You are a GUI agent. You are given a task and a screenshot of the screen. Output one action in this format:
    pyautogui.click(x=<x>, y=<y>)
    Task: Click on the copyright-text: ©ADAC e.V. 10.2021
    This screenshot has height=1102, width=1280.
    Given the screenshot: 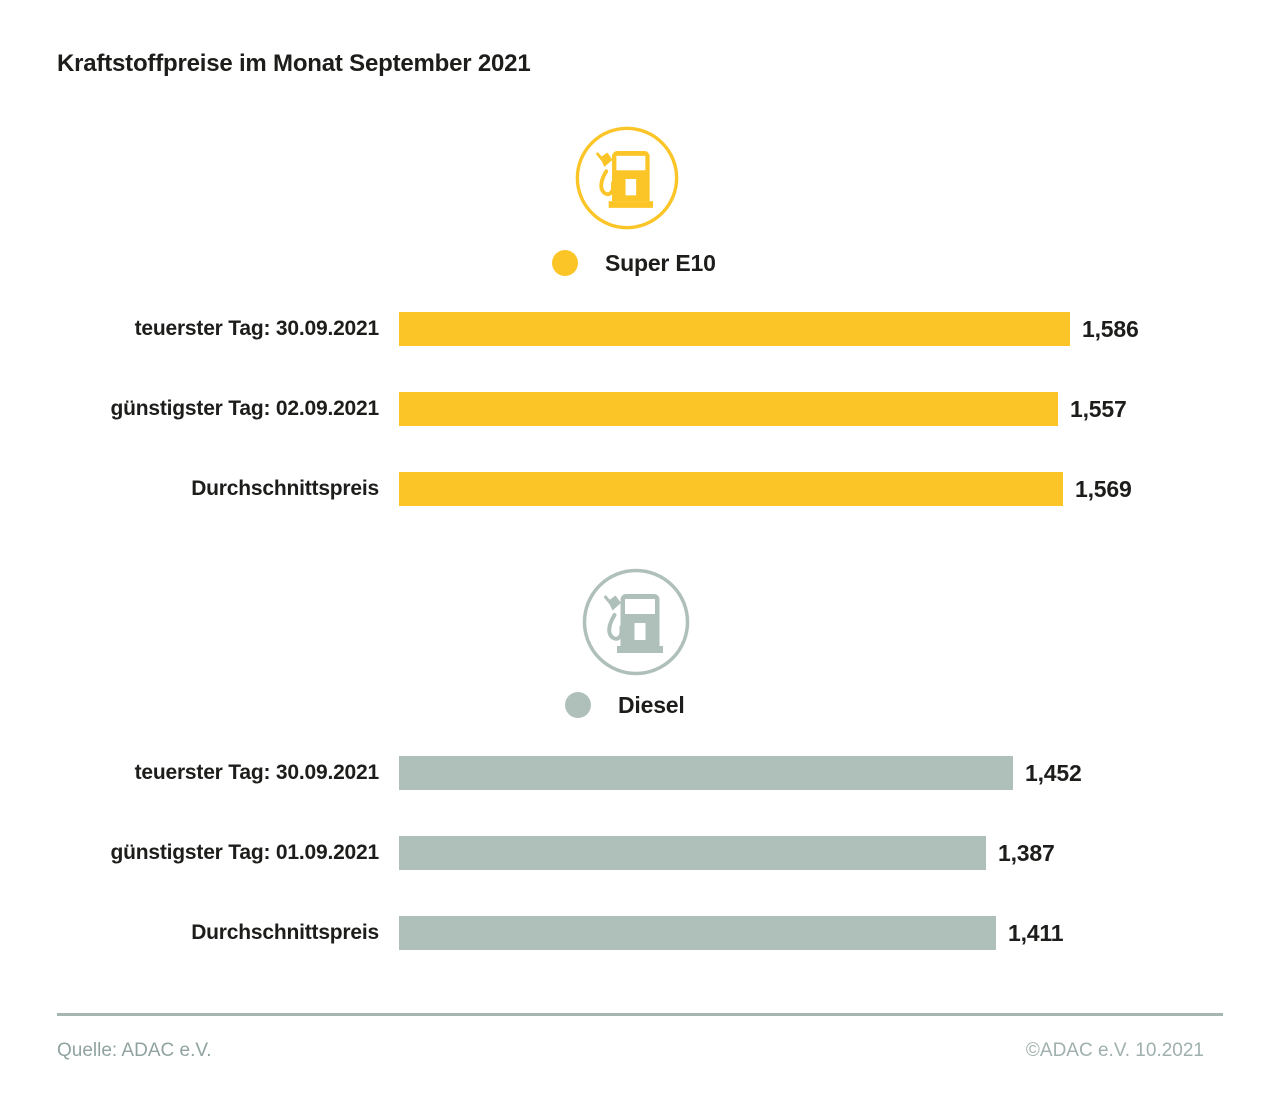 What is the action you would take?
    pyautogui.click(x=1114, y=1050)
    